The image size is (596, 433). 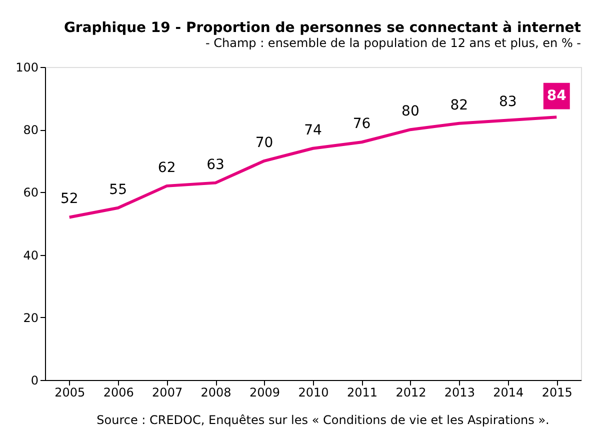 What do you see at coordinates (216, 393) in the screenshot?
I see `x-tick-label: 2008` at bounding box center [216, 393].